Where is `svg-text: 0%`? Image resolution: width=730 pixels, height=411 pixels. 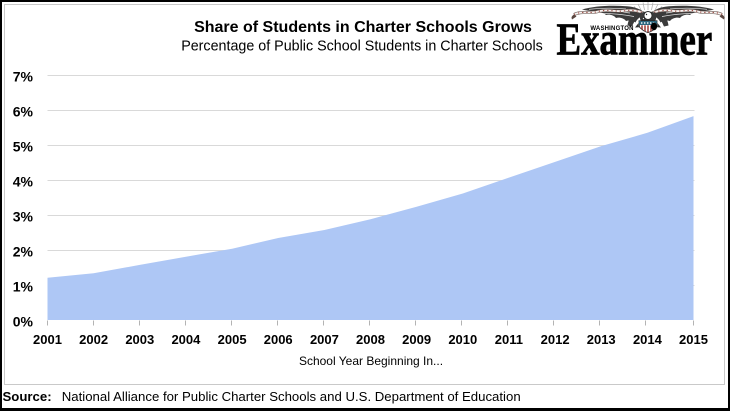
svg-text: 0% is located at coordinates (23, 322).